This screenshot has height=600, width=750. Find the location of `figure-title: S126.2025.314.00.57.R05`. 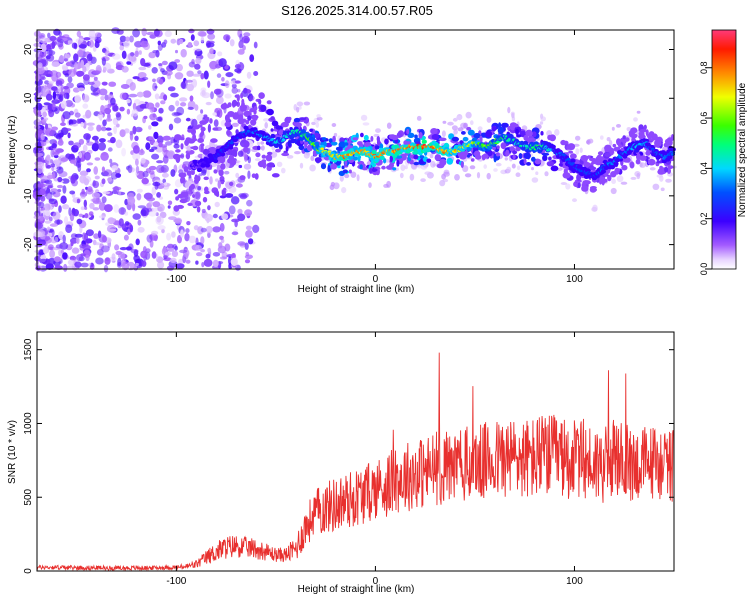

figure-title: S126.2025.314.00.57.R05 is located at coordinates (357, 10).